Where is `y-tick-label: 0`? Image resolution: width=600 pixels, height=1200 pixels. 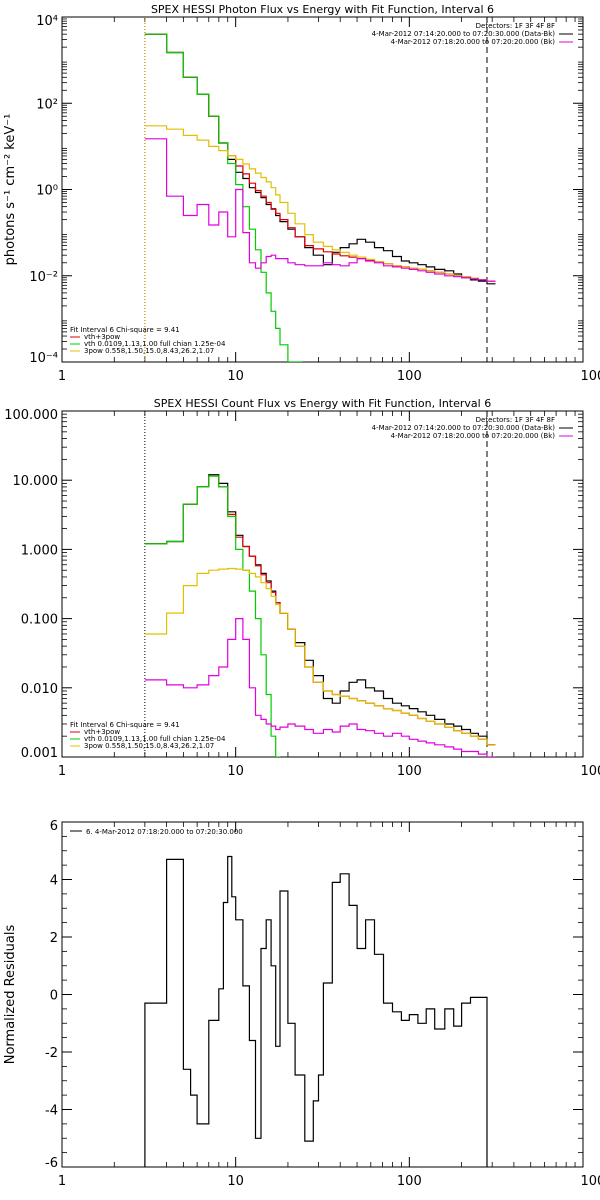 y-tick-label: 0 is located at coordinates (54, 996).